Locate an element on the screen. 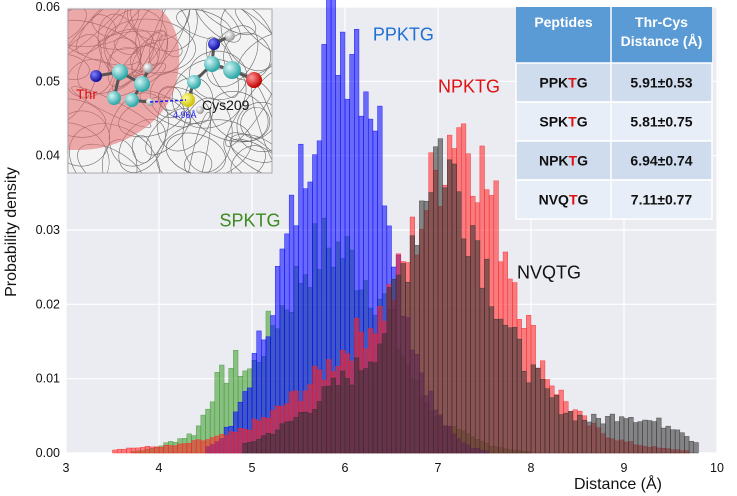 This screenshot has width=737, height=496. table-header-bg is located at coordinates (614, 35).